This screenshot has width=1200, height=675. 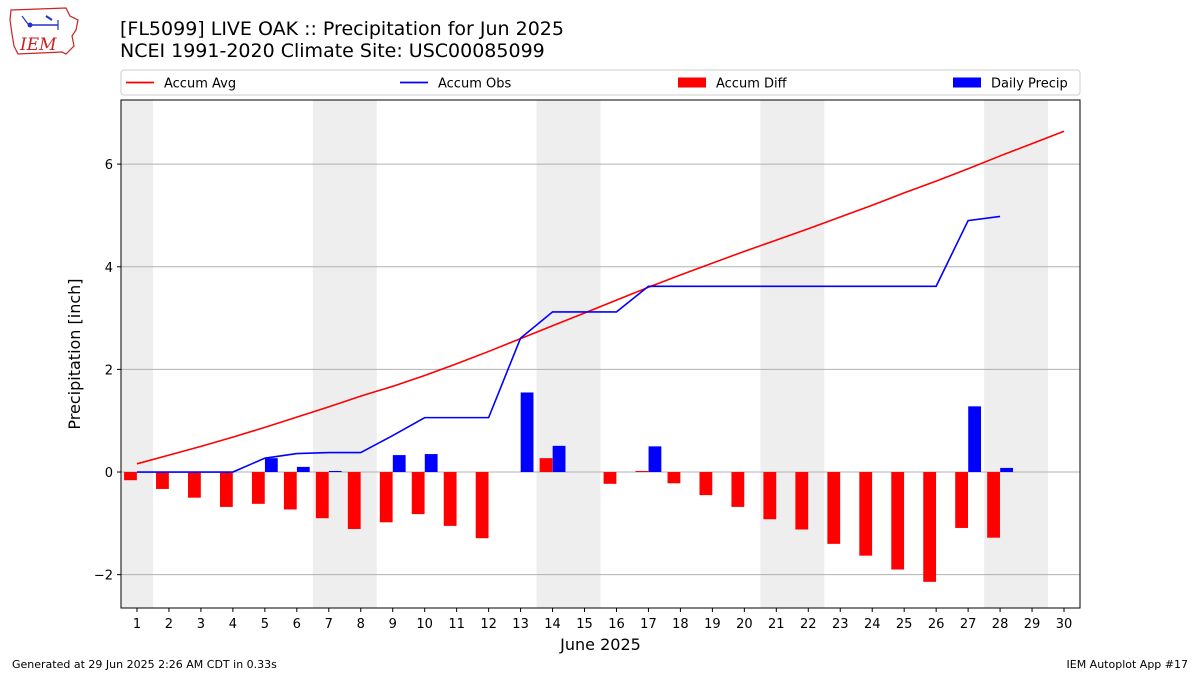 What do you see at coordinates (1032, 624) in the screenshot?
I see `x-tick-label: 29` at bounding box center [1032, 624].